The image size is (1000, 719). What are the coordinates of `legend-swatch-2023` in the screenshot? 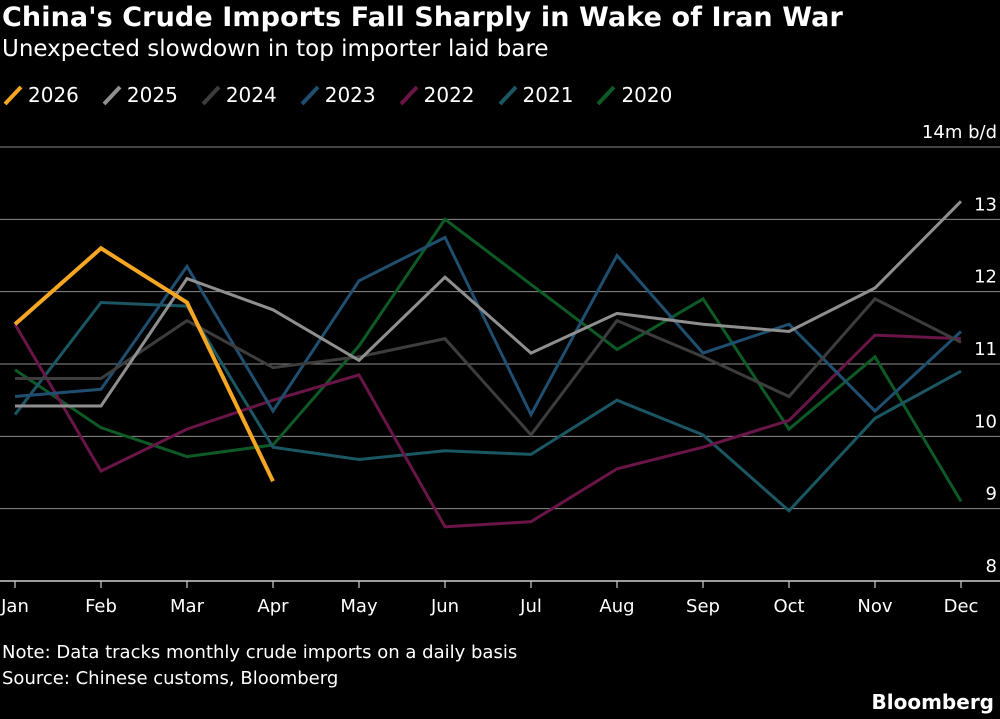 It's located at (310, 95).